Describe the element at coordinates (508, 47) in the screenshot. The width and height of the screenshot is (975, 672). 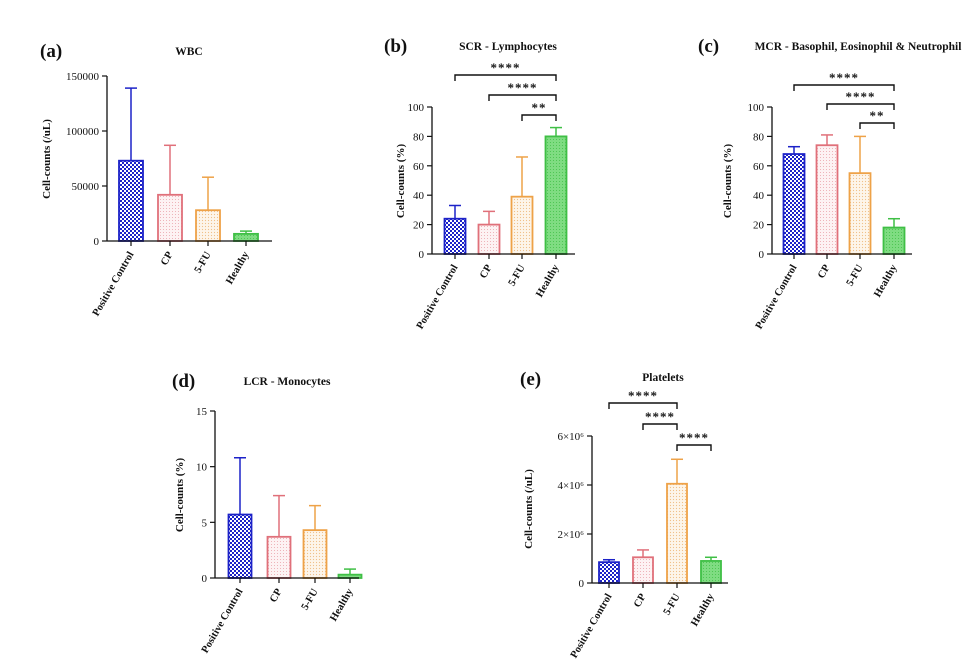
I see `chart-title: SCR - Lymphocytes` at that location.